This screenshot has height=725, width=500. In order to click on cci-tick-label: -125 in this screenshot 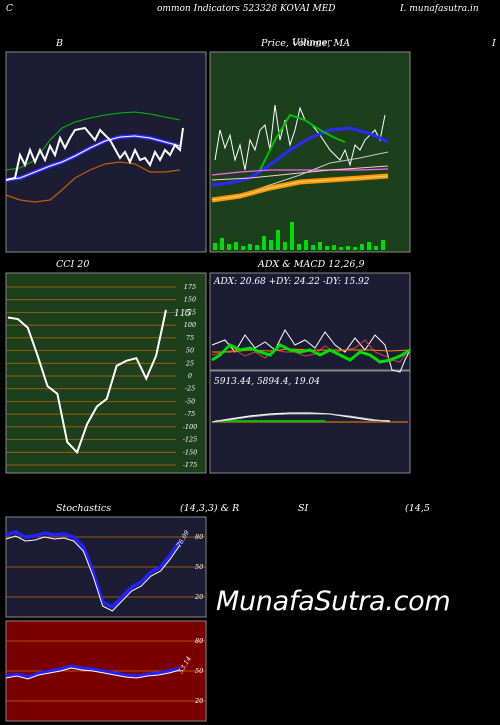, I will do `click(190, 440)`.